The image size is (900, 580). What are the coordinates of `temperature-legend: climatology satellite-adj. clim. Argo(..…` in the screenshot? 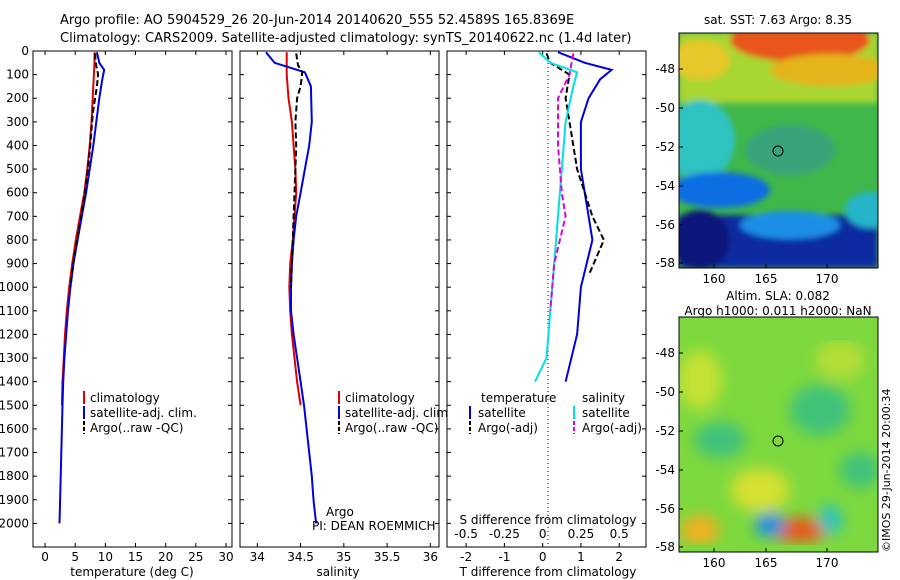 It's located at (140, 413).